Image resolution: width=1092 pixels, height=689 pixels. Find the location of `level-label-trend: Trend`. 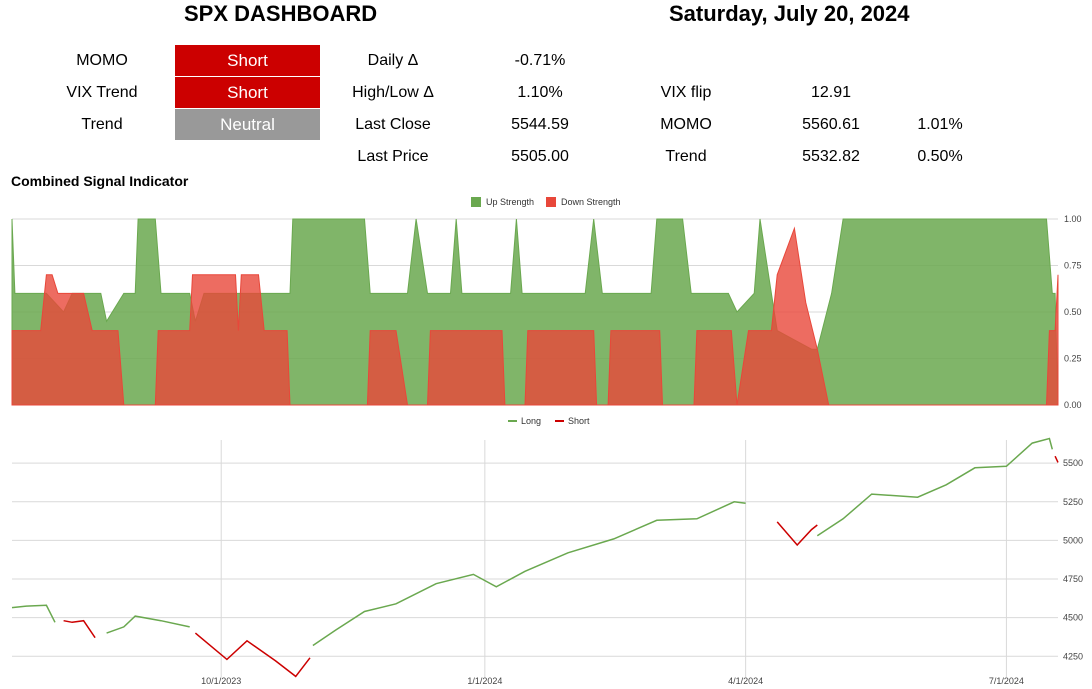

level-label-trend: Trend is located at coordinates (686, 156).